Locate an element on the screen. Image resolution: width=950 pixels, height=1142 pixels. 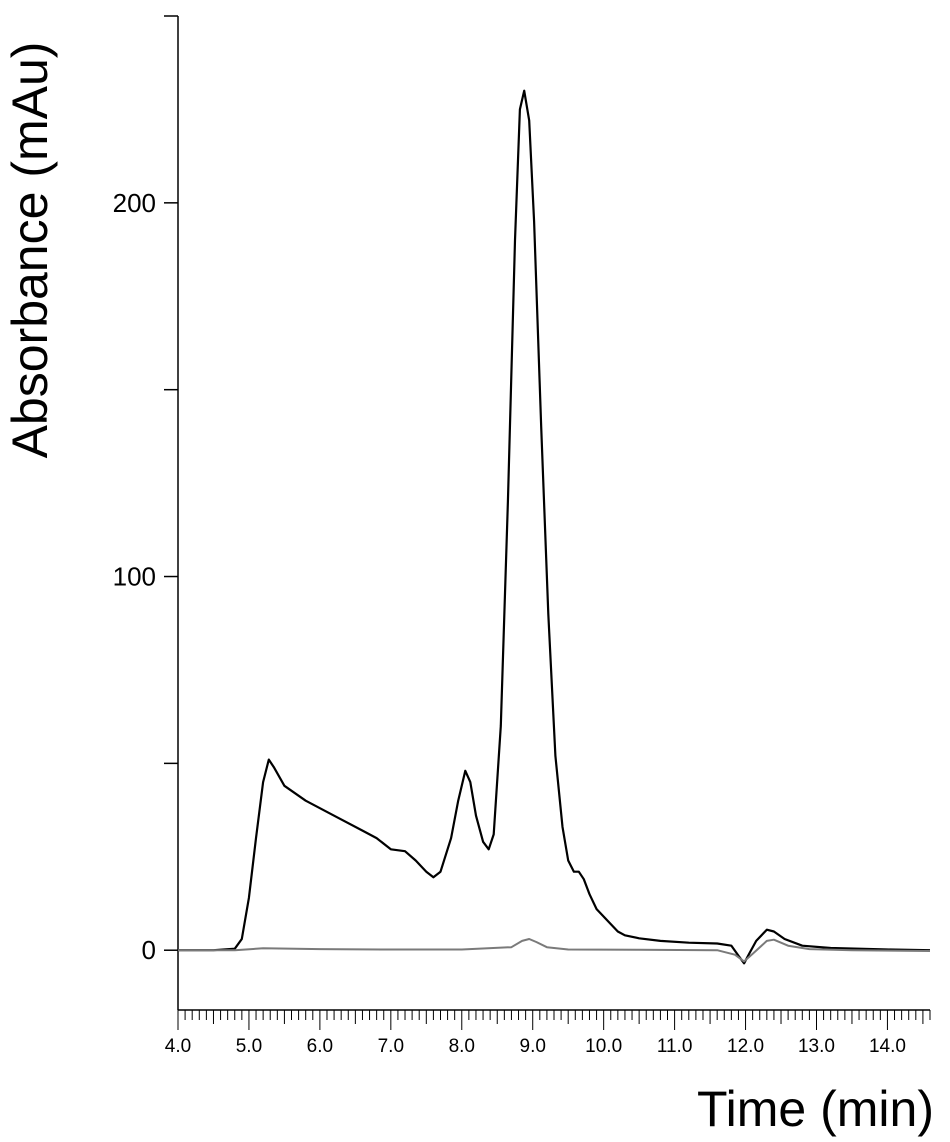
y-axis: 0 100 200 is located at coordinates (146, 512).